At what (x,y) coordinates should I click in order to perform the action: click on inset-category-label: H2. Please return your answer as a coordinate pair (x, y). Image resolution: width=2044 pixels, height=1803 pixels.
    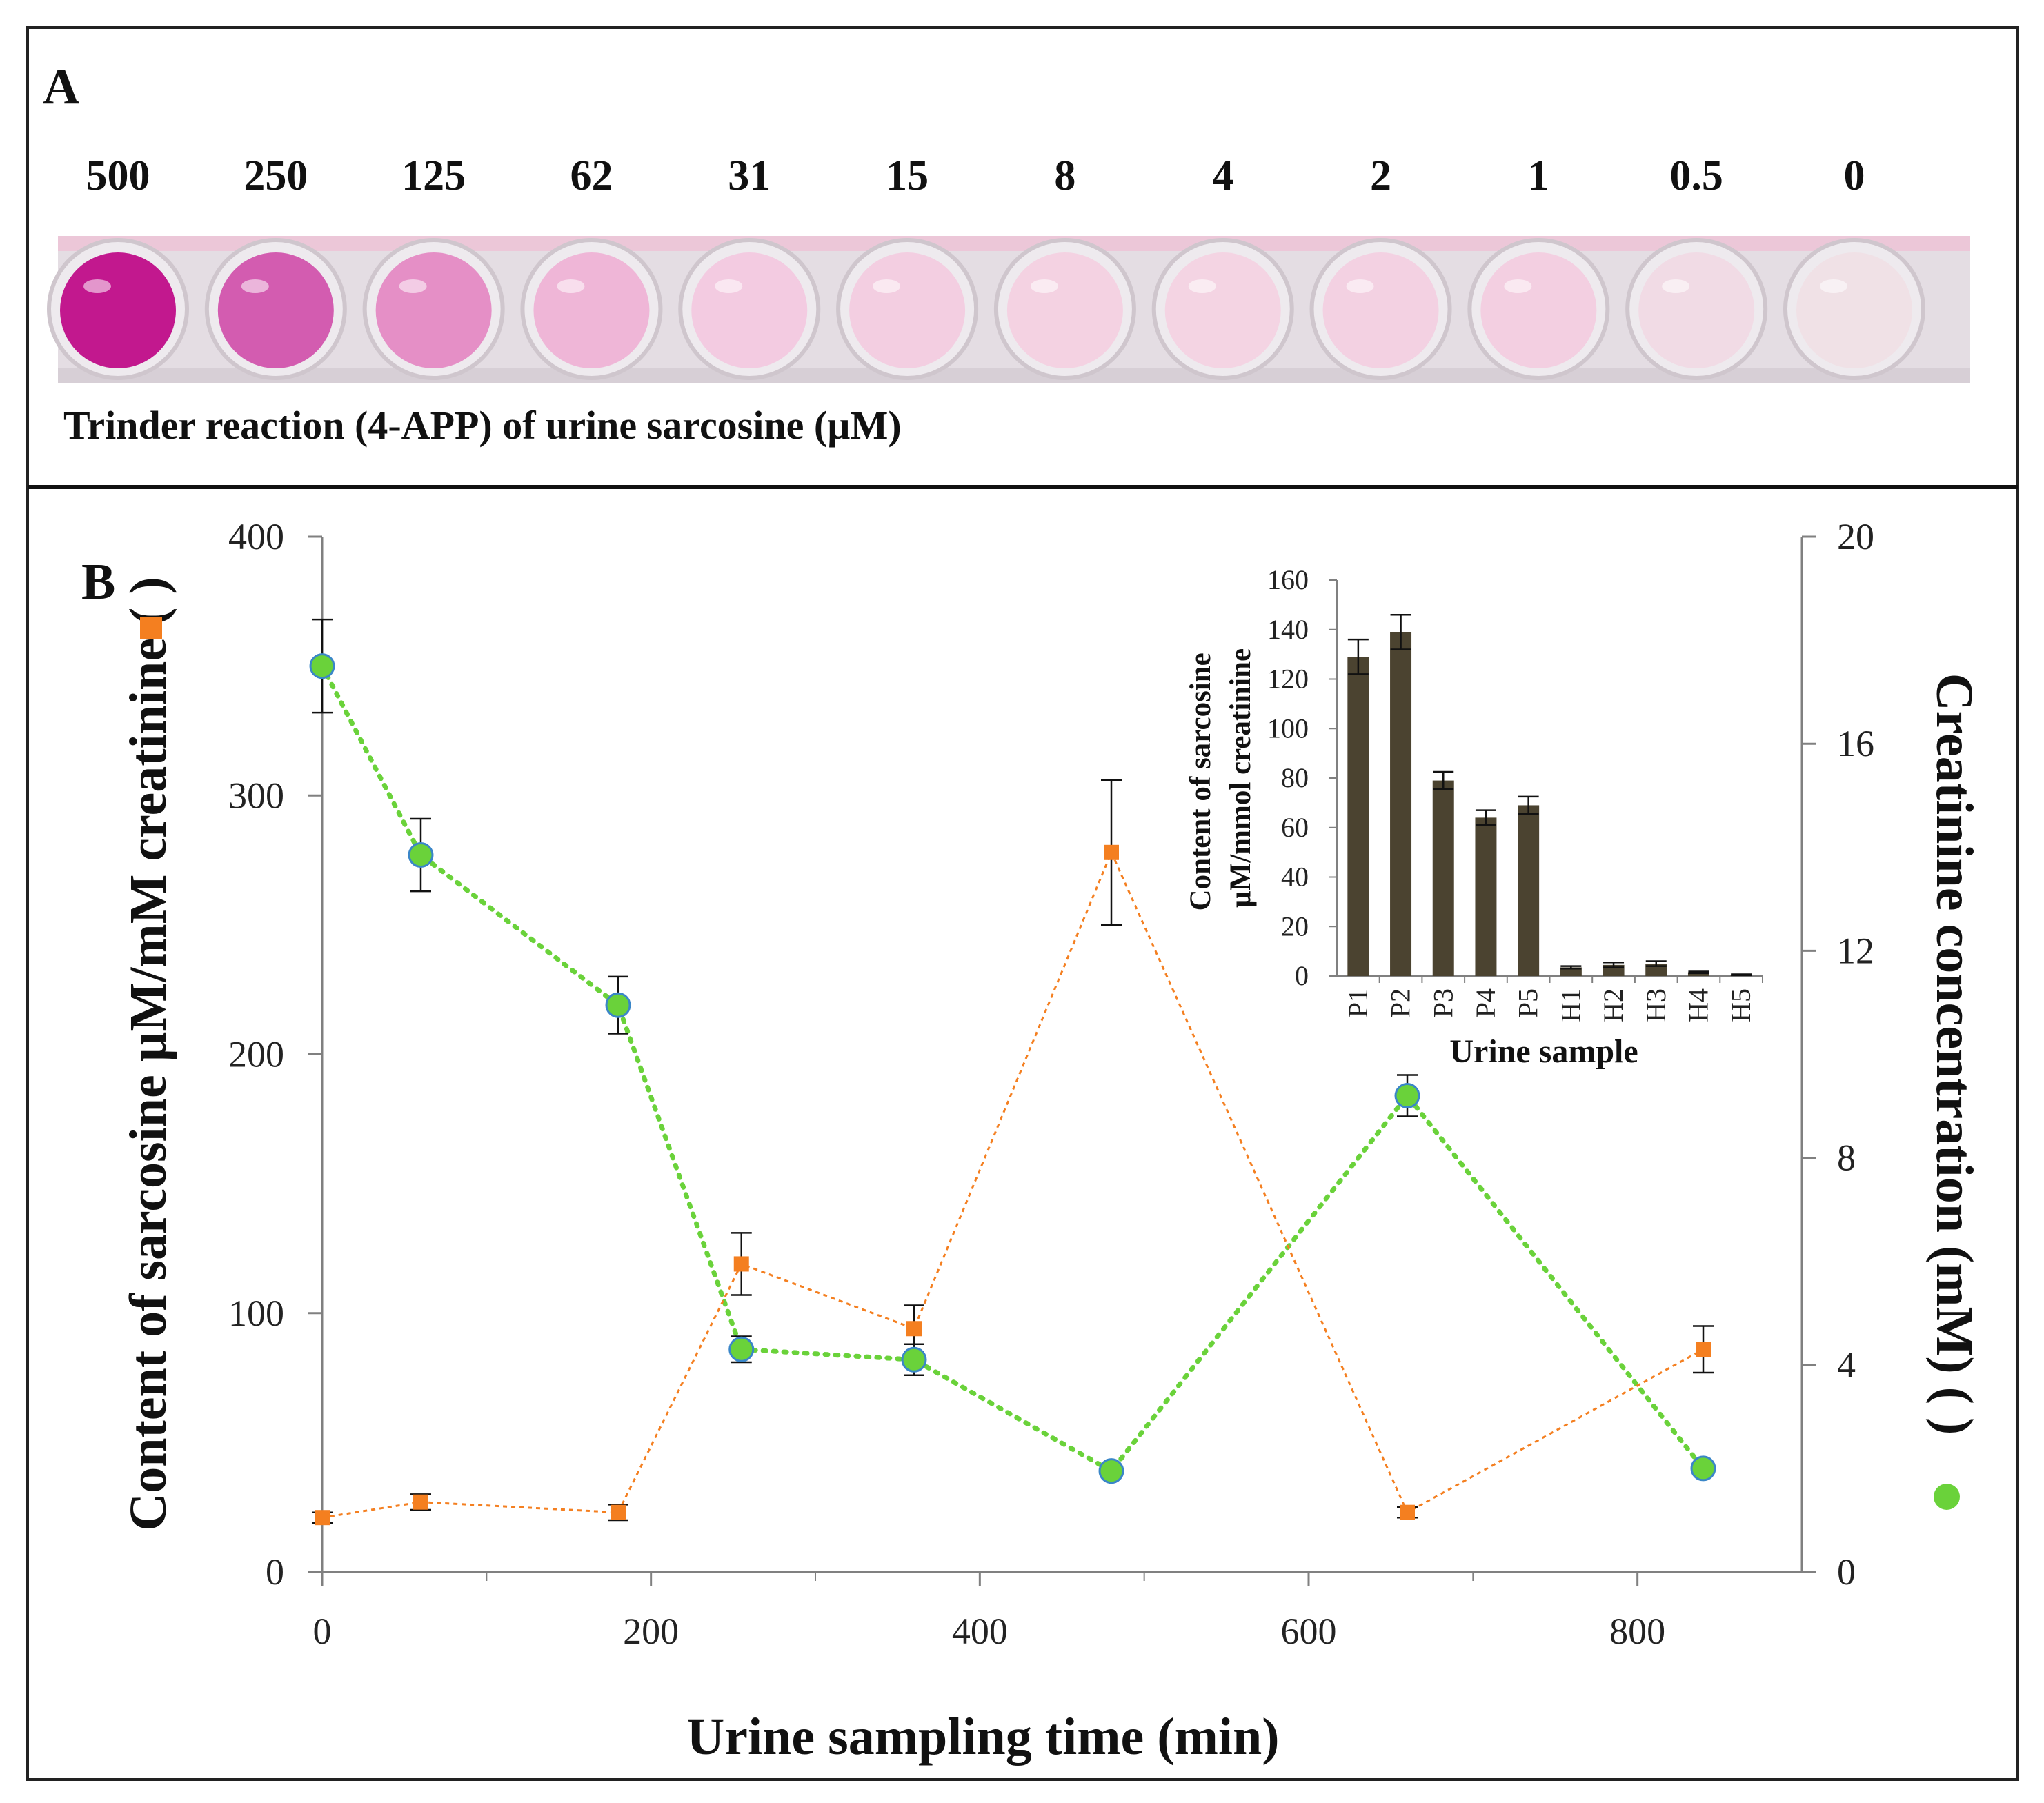
    Looking at the image, I should click on (1614, 1005).